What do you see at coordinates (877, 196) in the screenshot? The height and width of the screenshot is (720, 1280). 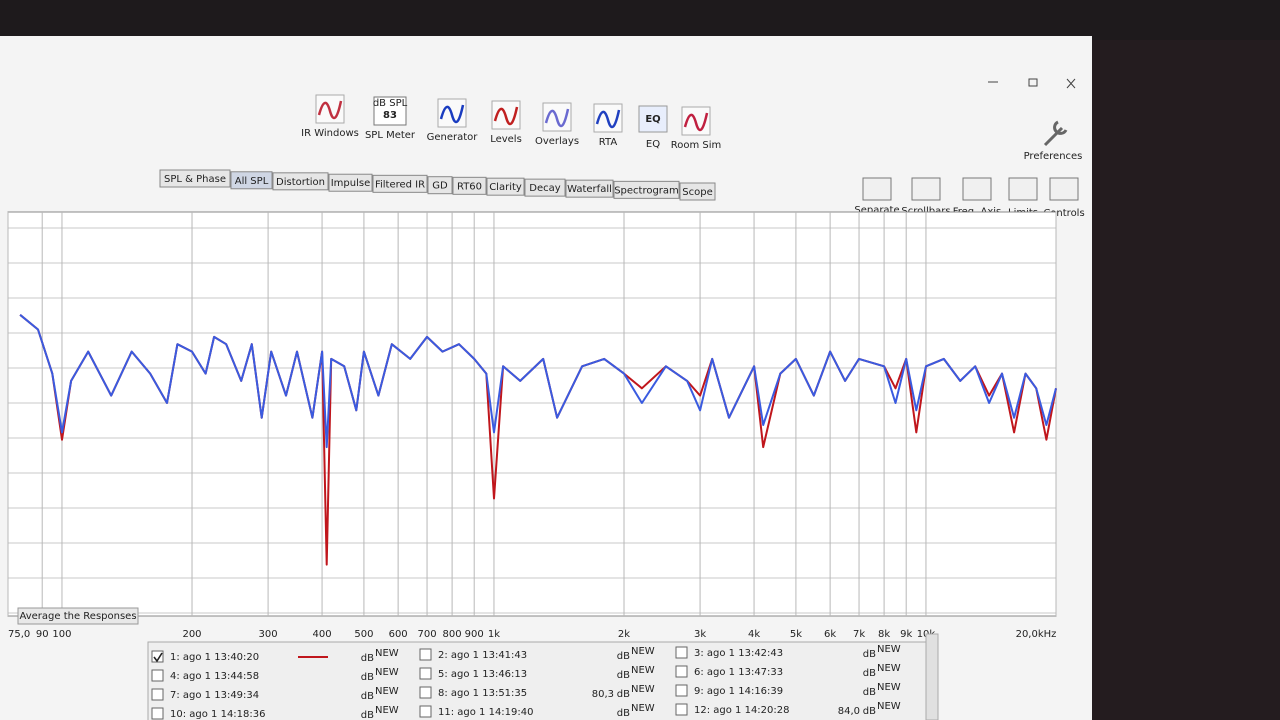 I see `graph-tool: Separate` at bounding box center [877, 196].